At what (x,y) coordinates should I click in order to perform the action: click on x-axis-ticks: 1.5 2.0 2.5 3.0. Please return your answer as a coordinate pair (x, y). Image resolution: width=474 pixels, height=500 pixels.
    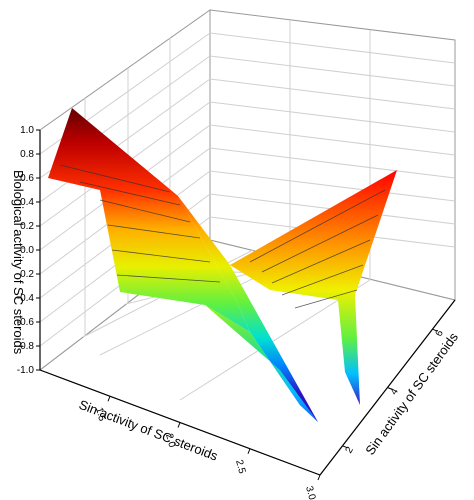
    Looking at the image, I should click on (207, 448).